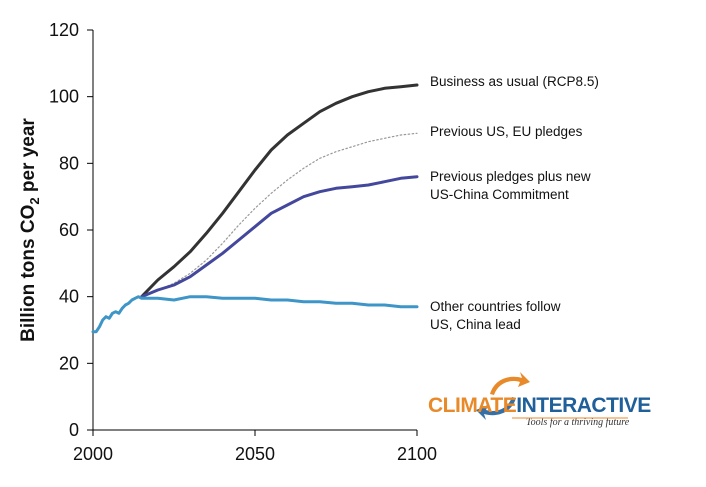 The image size is (706, 487). I want to click on x-tick-label: 2000, so click(93, 454).